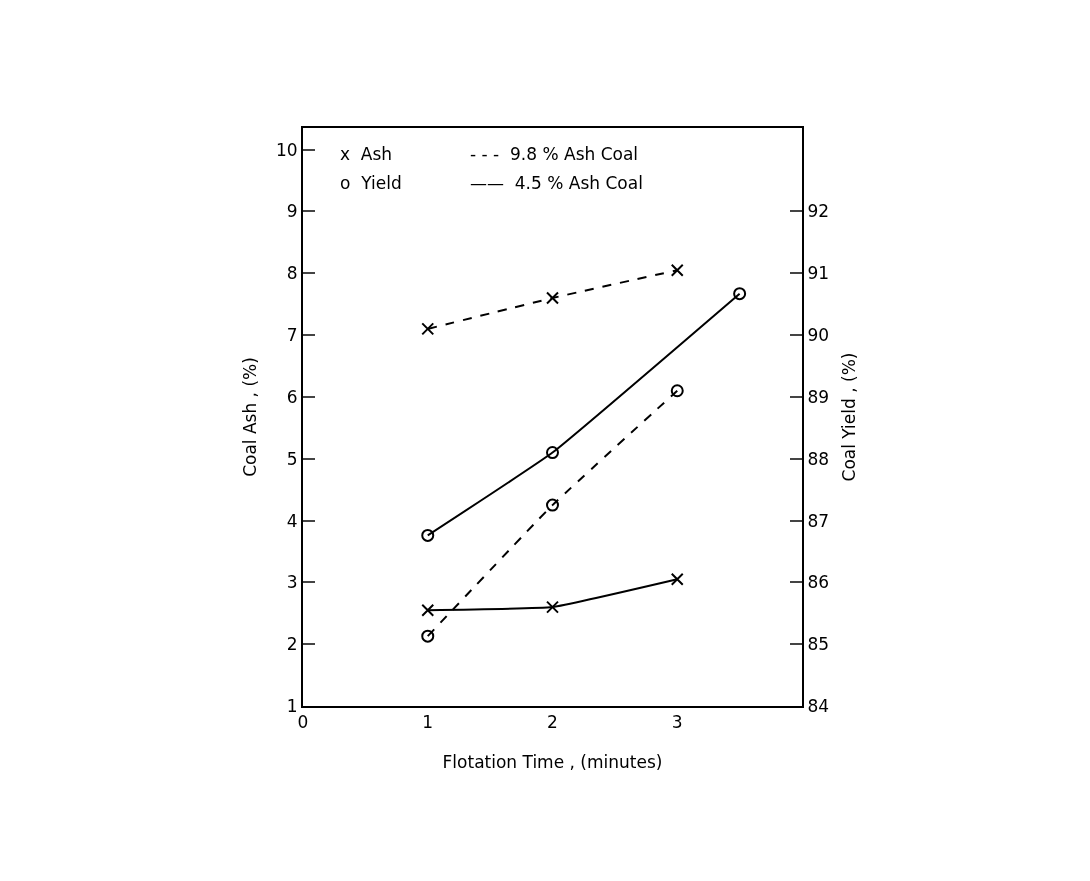 This screenshot has width=1090, height=881. I want to click on x-tick-label: 2, so click(552, 722).